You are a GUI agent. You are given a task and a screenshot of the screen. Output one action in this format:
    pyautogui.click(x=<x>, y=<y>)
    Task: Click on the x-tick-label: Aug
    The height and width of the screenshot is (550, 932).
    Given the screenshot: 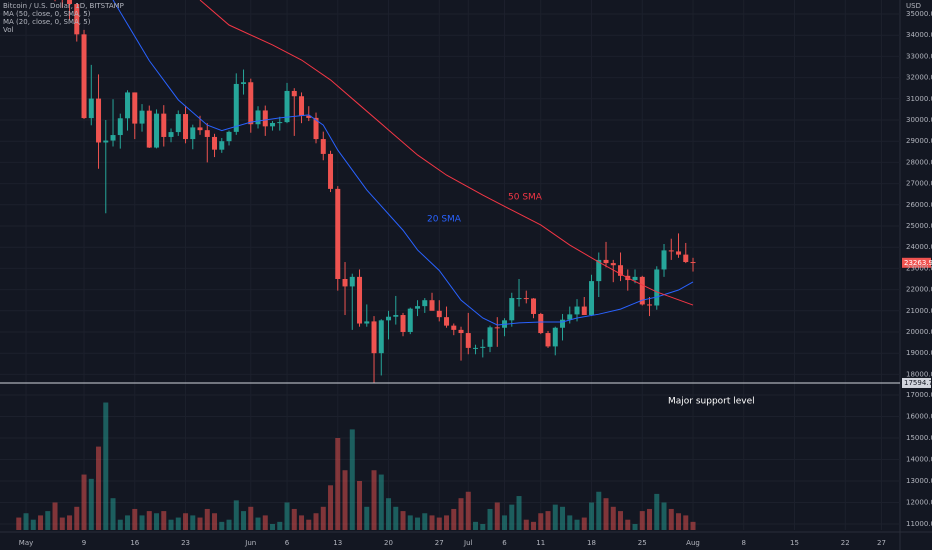 What is the action you would take?
    pyautogui.click(x=693, y=543)
    